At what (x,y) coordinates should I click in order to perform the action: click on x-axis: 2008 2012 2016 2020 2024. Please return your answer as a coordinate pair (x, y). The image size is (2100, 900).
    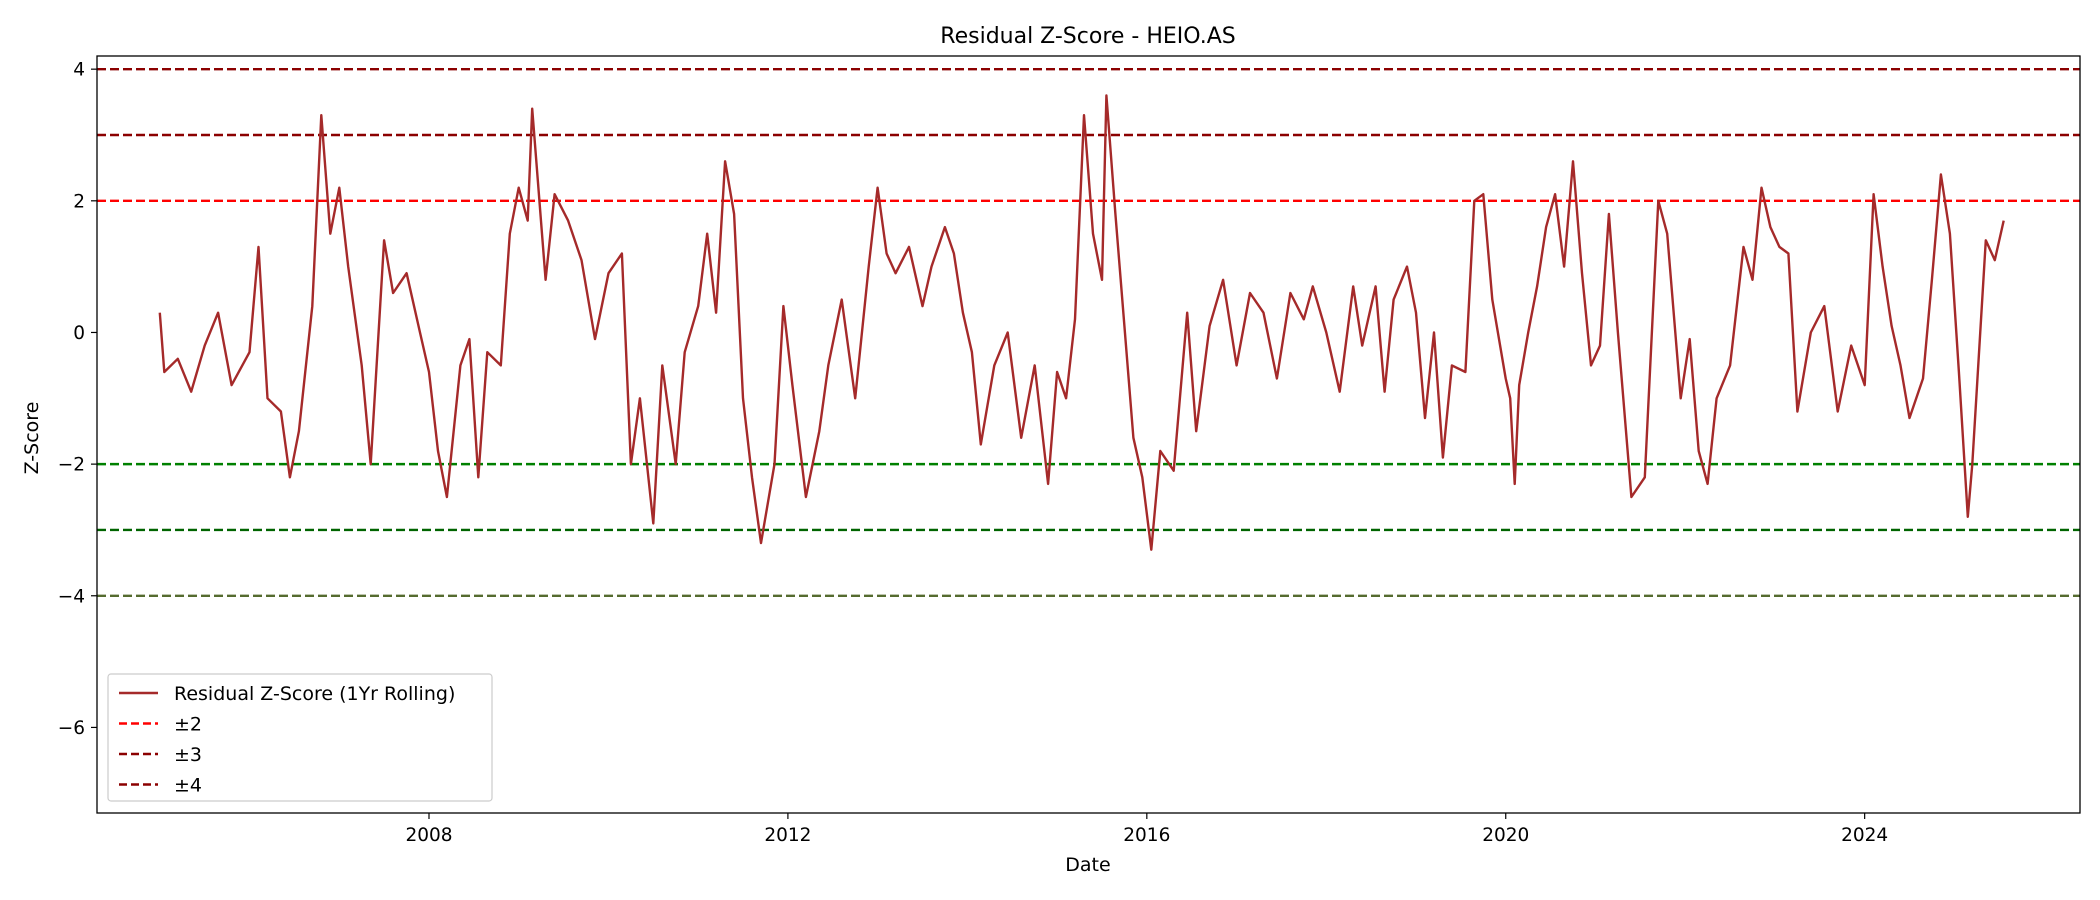
    Looking at the image, I should click on (1146, 829).